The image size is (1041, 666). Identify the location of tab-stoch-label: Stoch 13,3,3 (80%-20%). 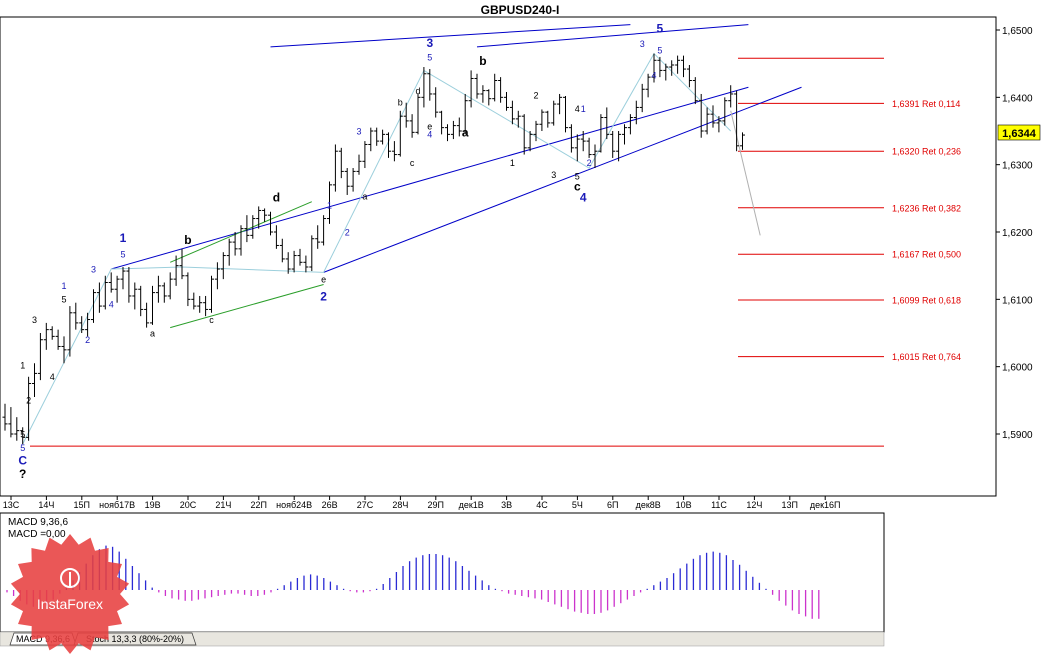
(135, 639).